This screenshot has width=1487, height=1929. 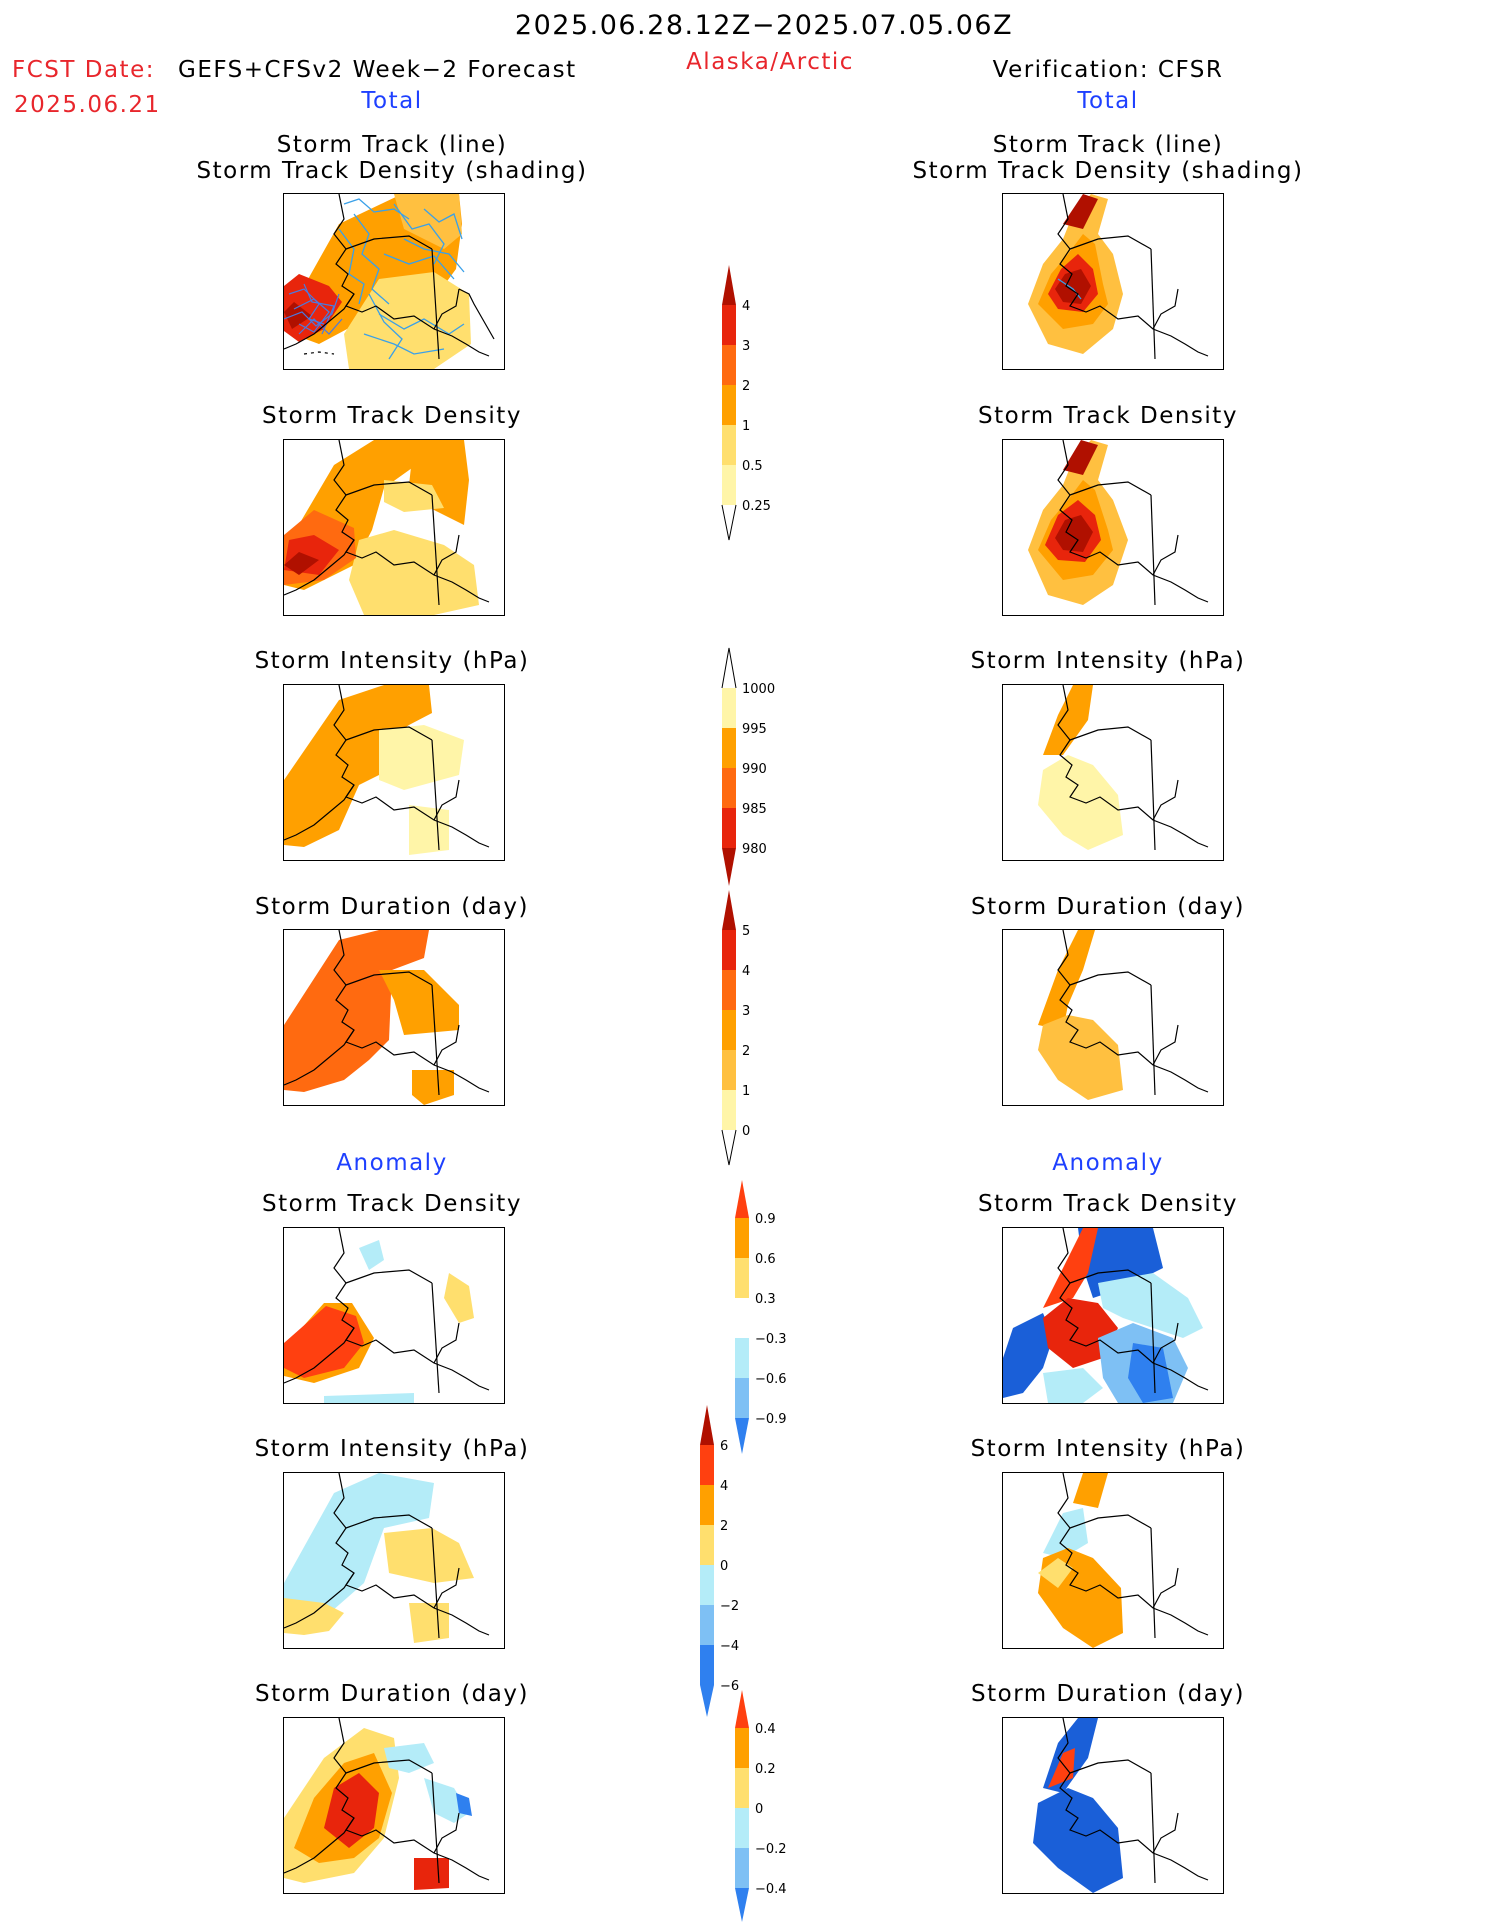 What do you see at coordinates (765, 1769) in the screenshot?
I see `colorbar-tick: 0.2` at bounding box center [765, 1769].